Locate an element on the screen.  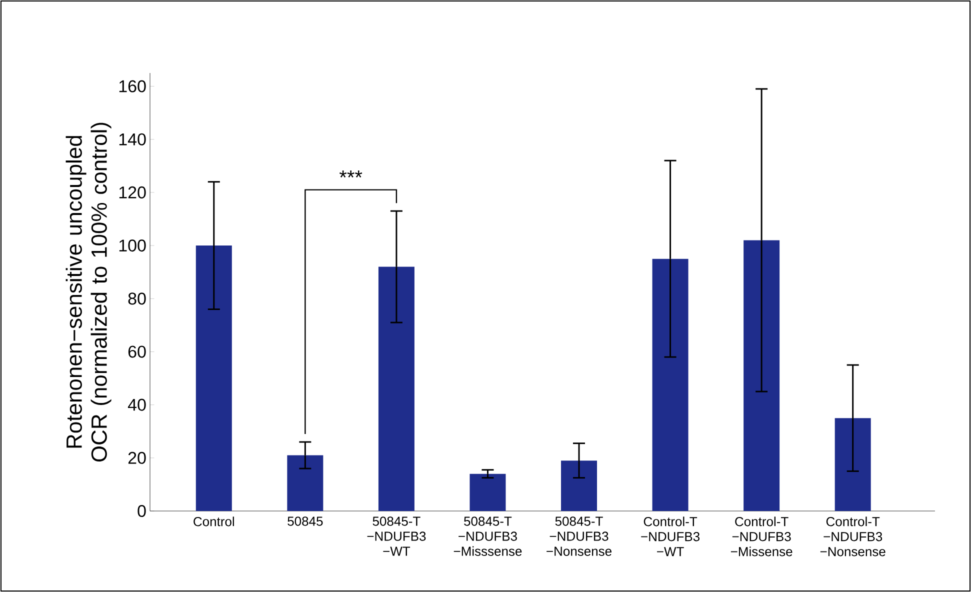
y-tick-label: 160 is located at coordinates (132, 86).